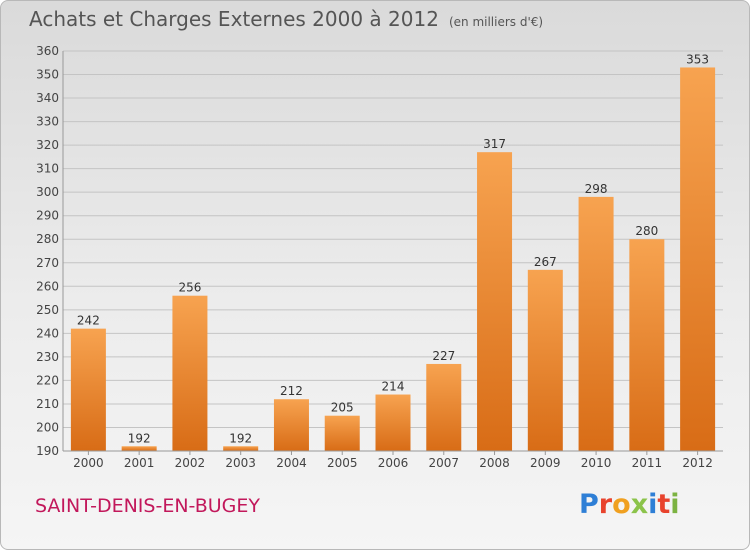 The image size is (750, 550). What do you see at coordinates (190, 463) in the screenshot?
I see `x-tick-label: 2002` at bounding box center [190, 463].